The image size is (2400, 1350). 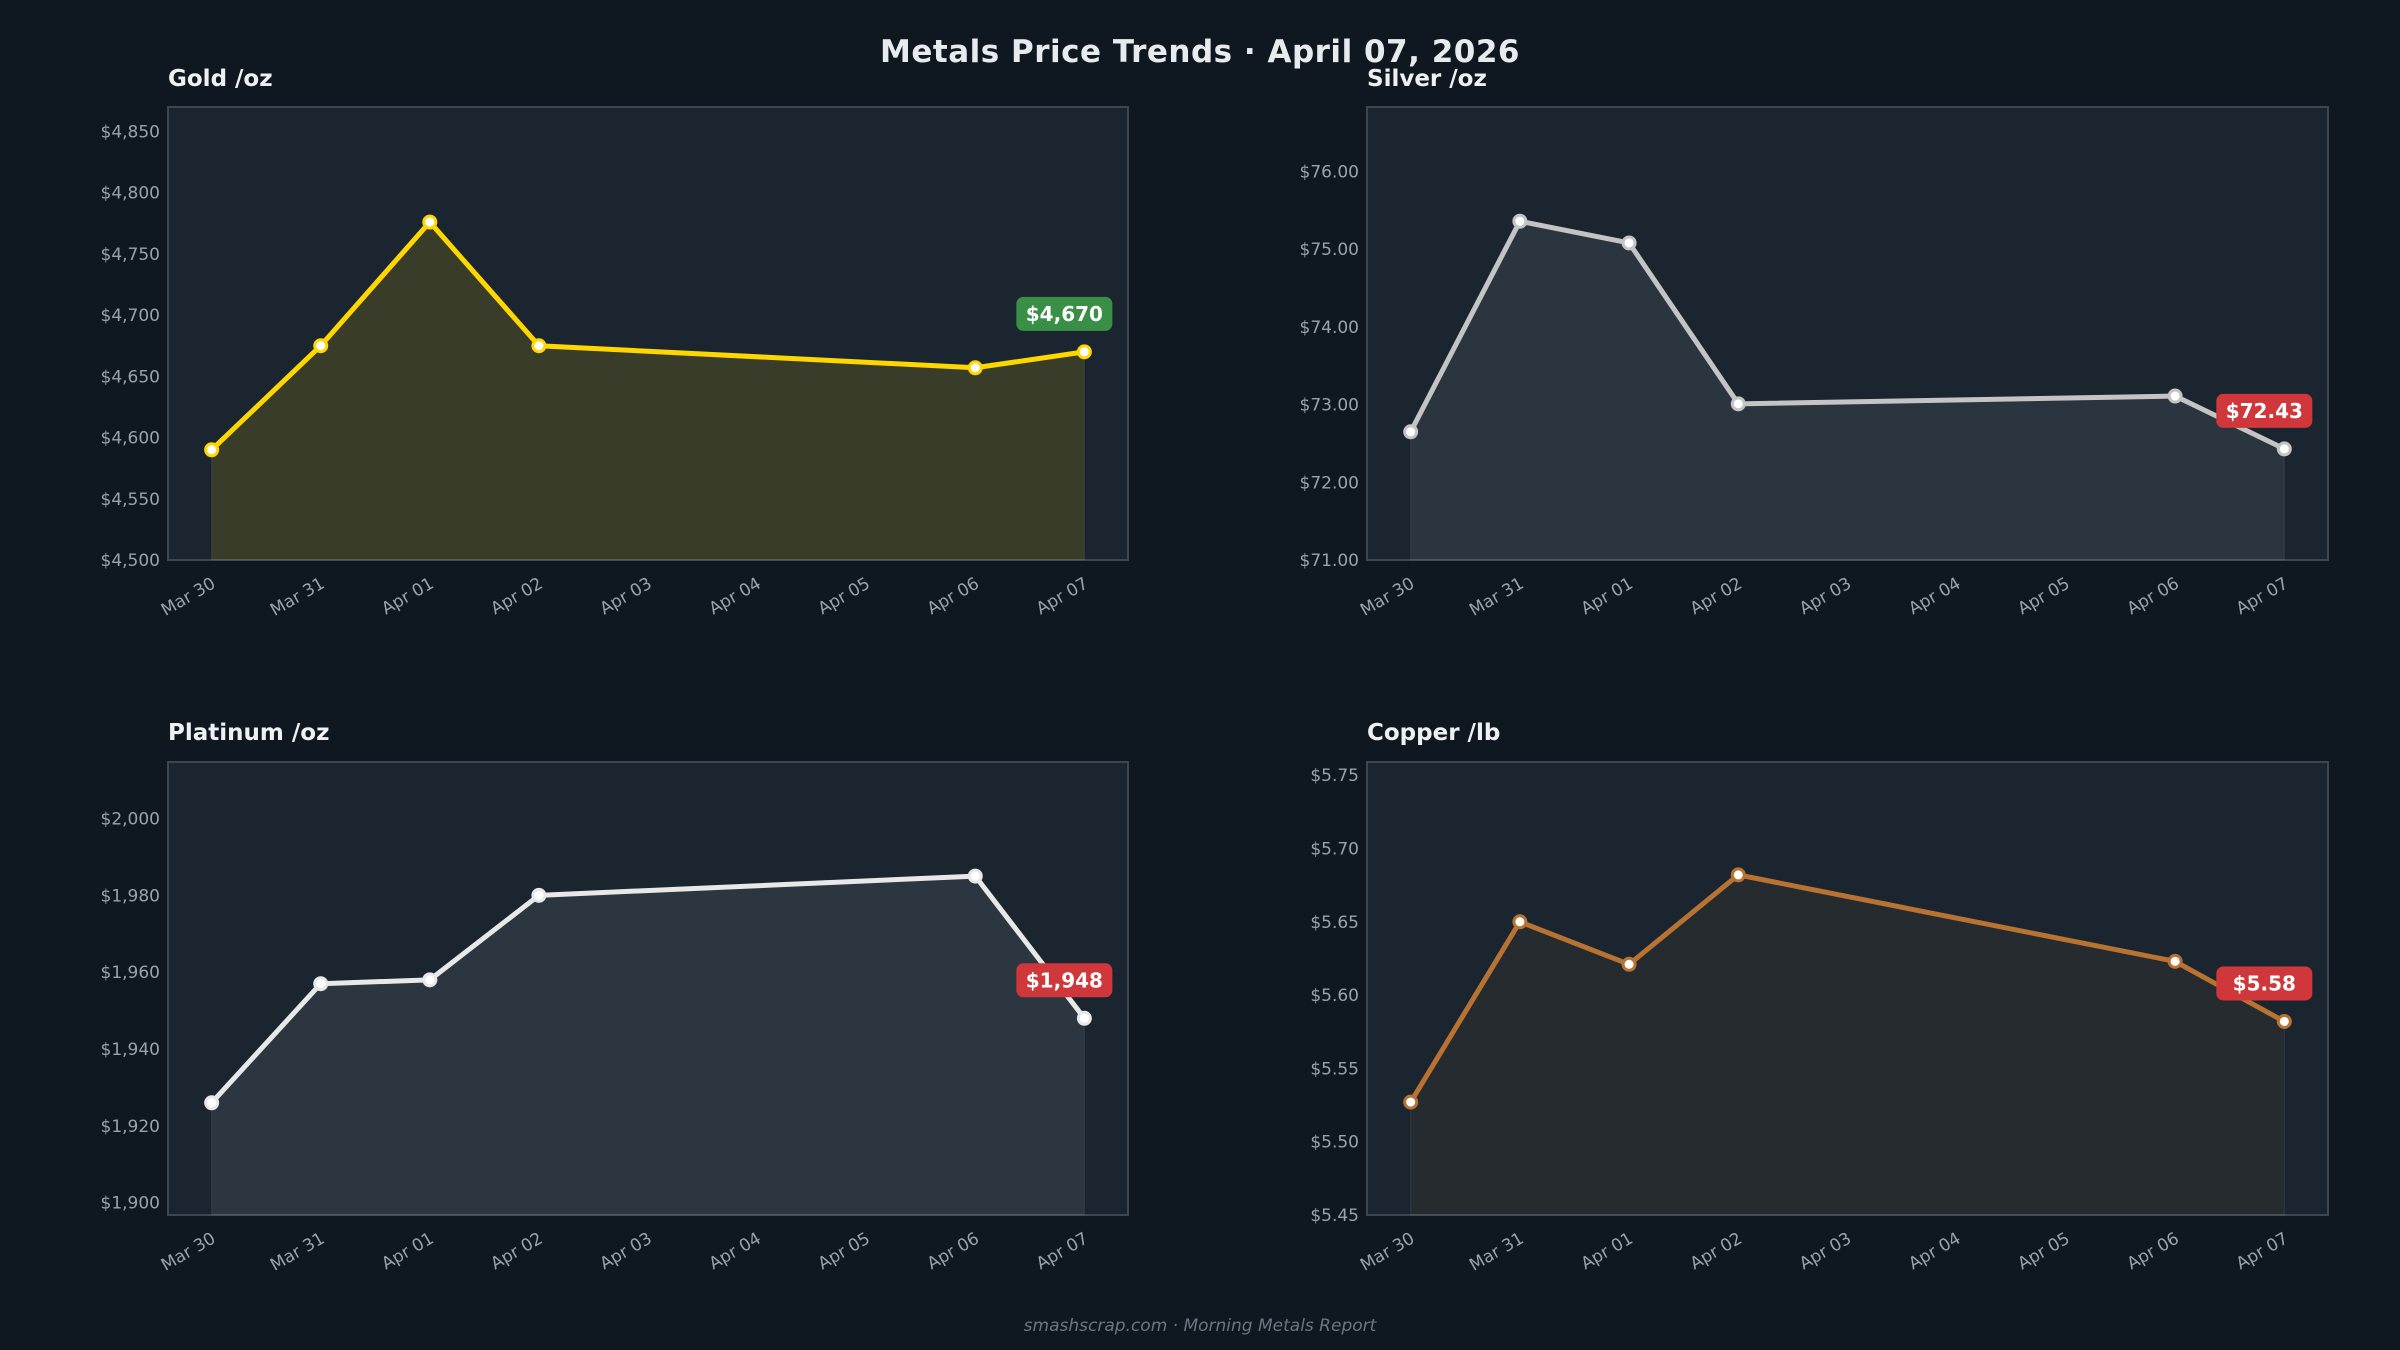 What do you see at coordinates (1334, 1143) in the screenshot?
I see `copper-ytick-label: $5.50` at bounding box center [1334, 1143].